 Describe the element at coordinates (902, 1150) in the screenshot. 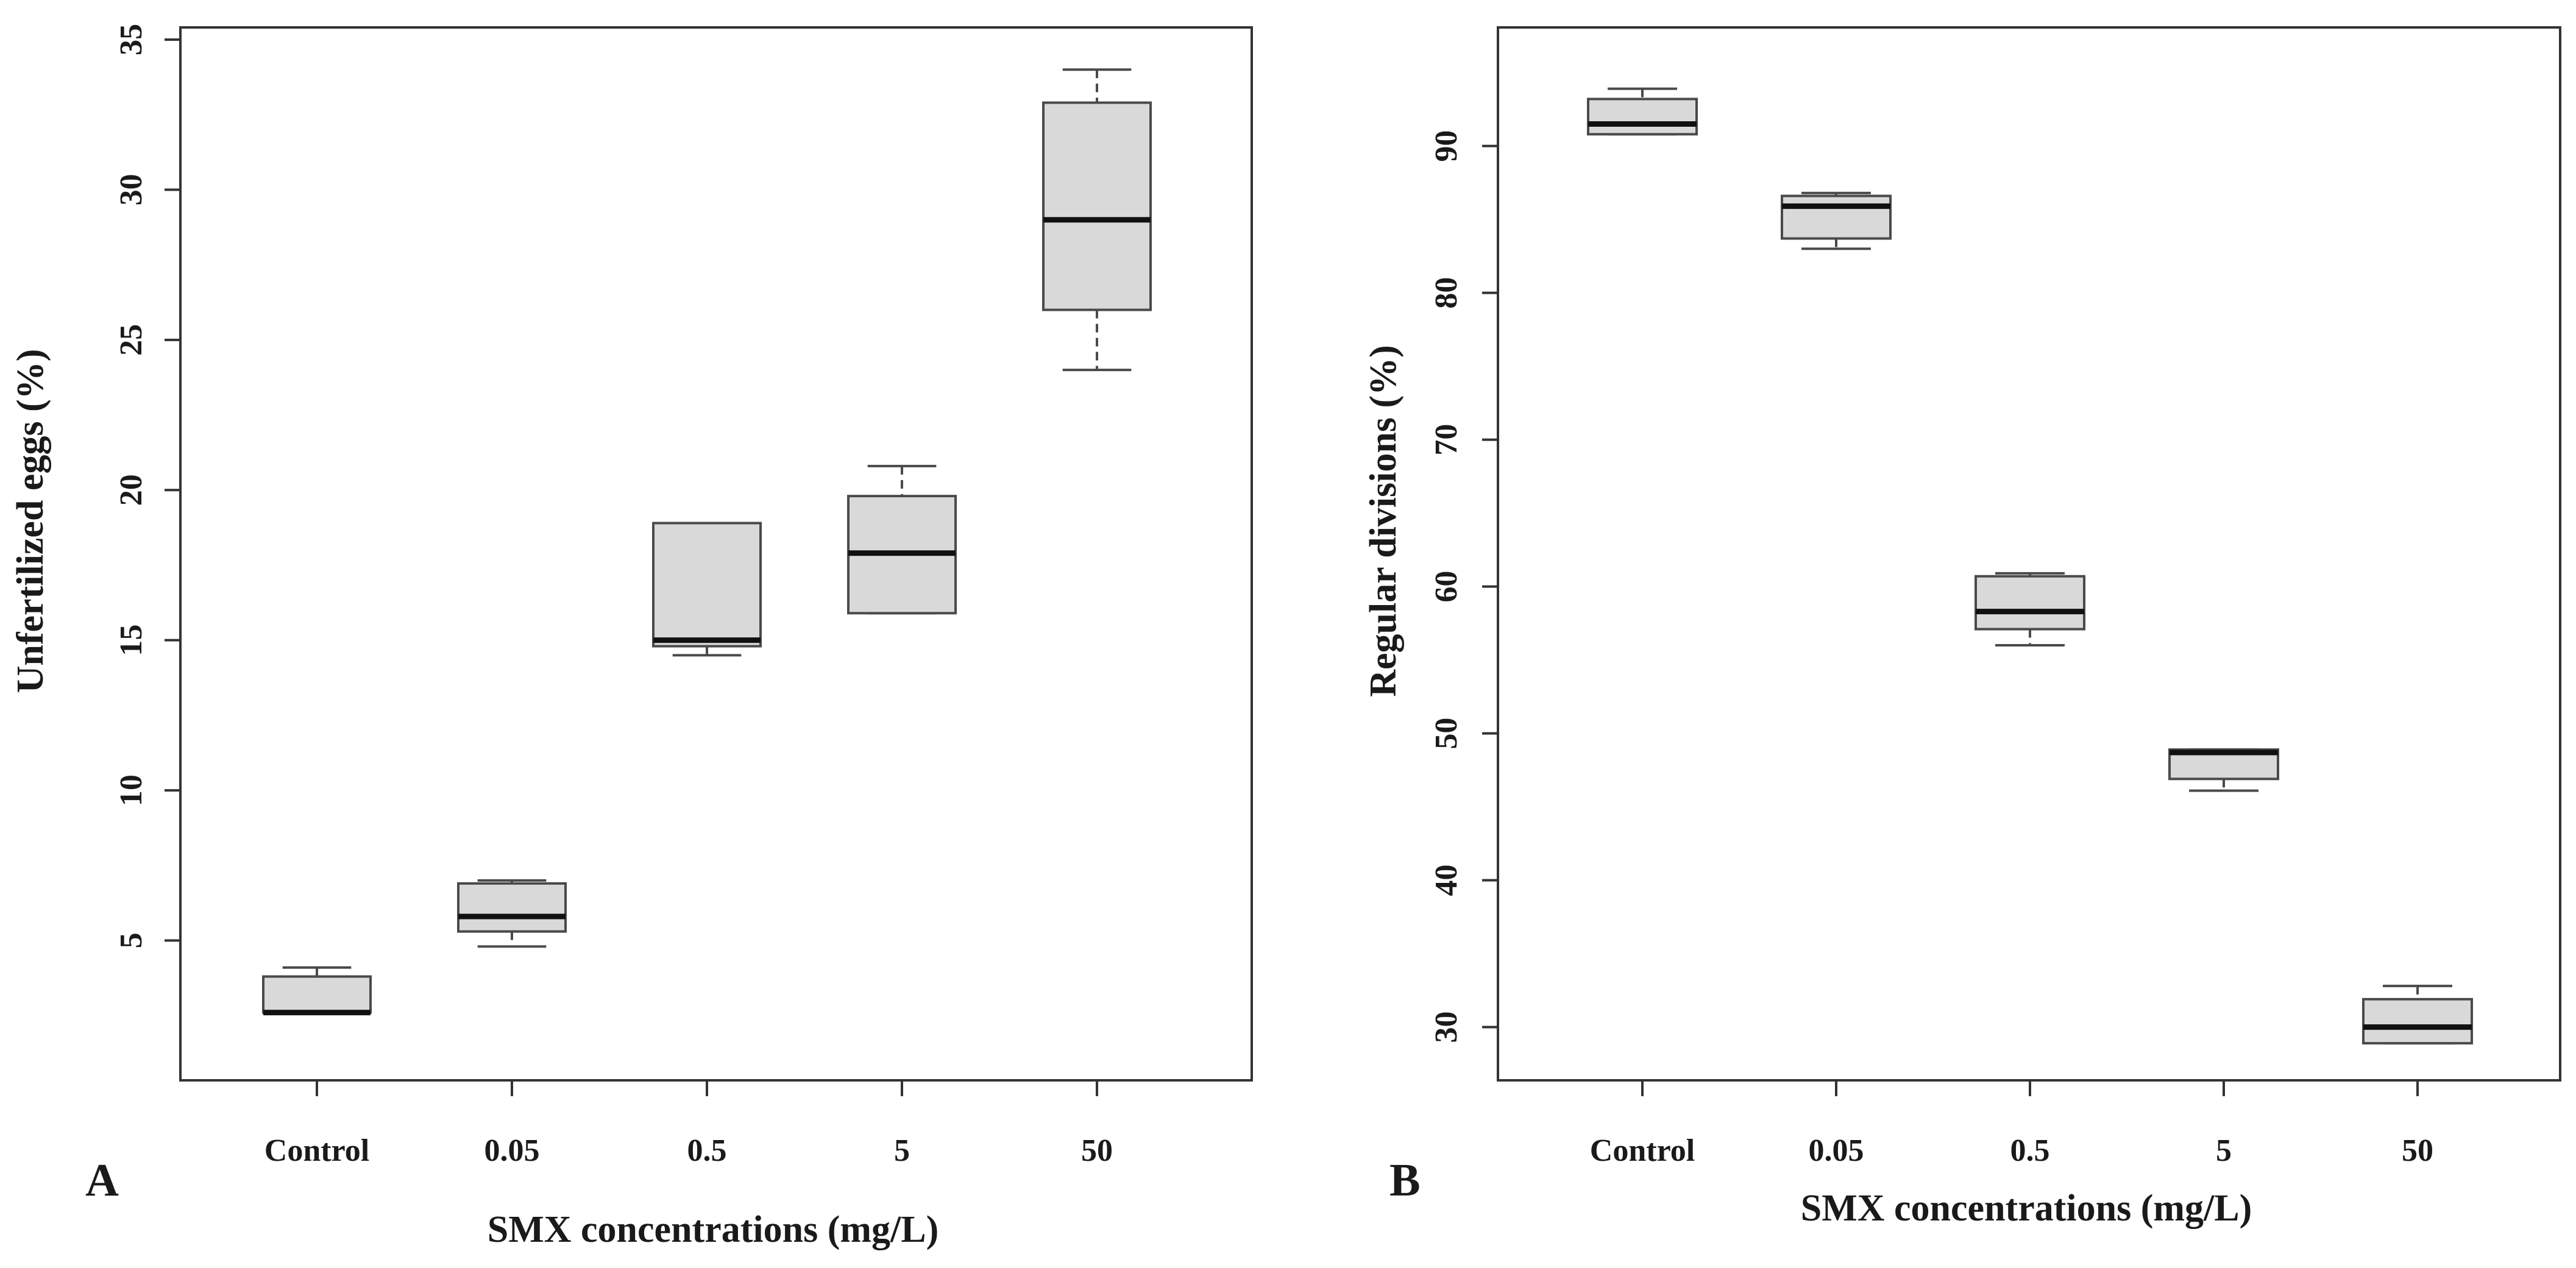

I see `panel-a-xtick-label: 5` at that location.